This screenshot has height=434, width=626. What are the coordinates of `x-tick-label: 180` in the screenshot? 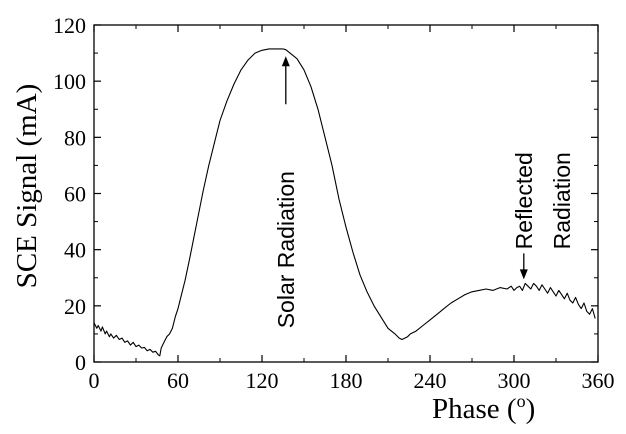 It's located at (346, 380).